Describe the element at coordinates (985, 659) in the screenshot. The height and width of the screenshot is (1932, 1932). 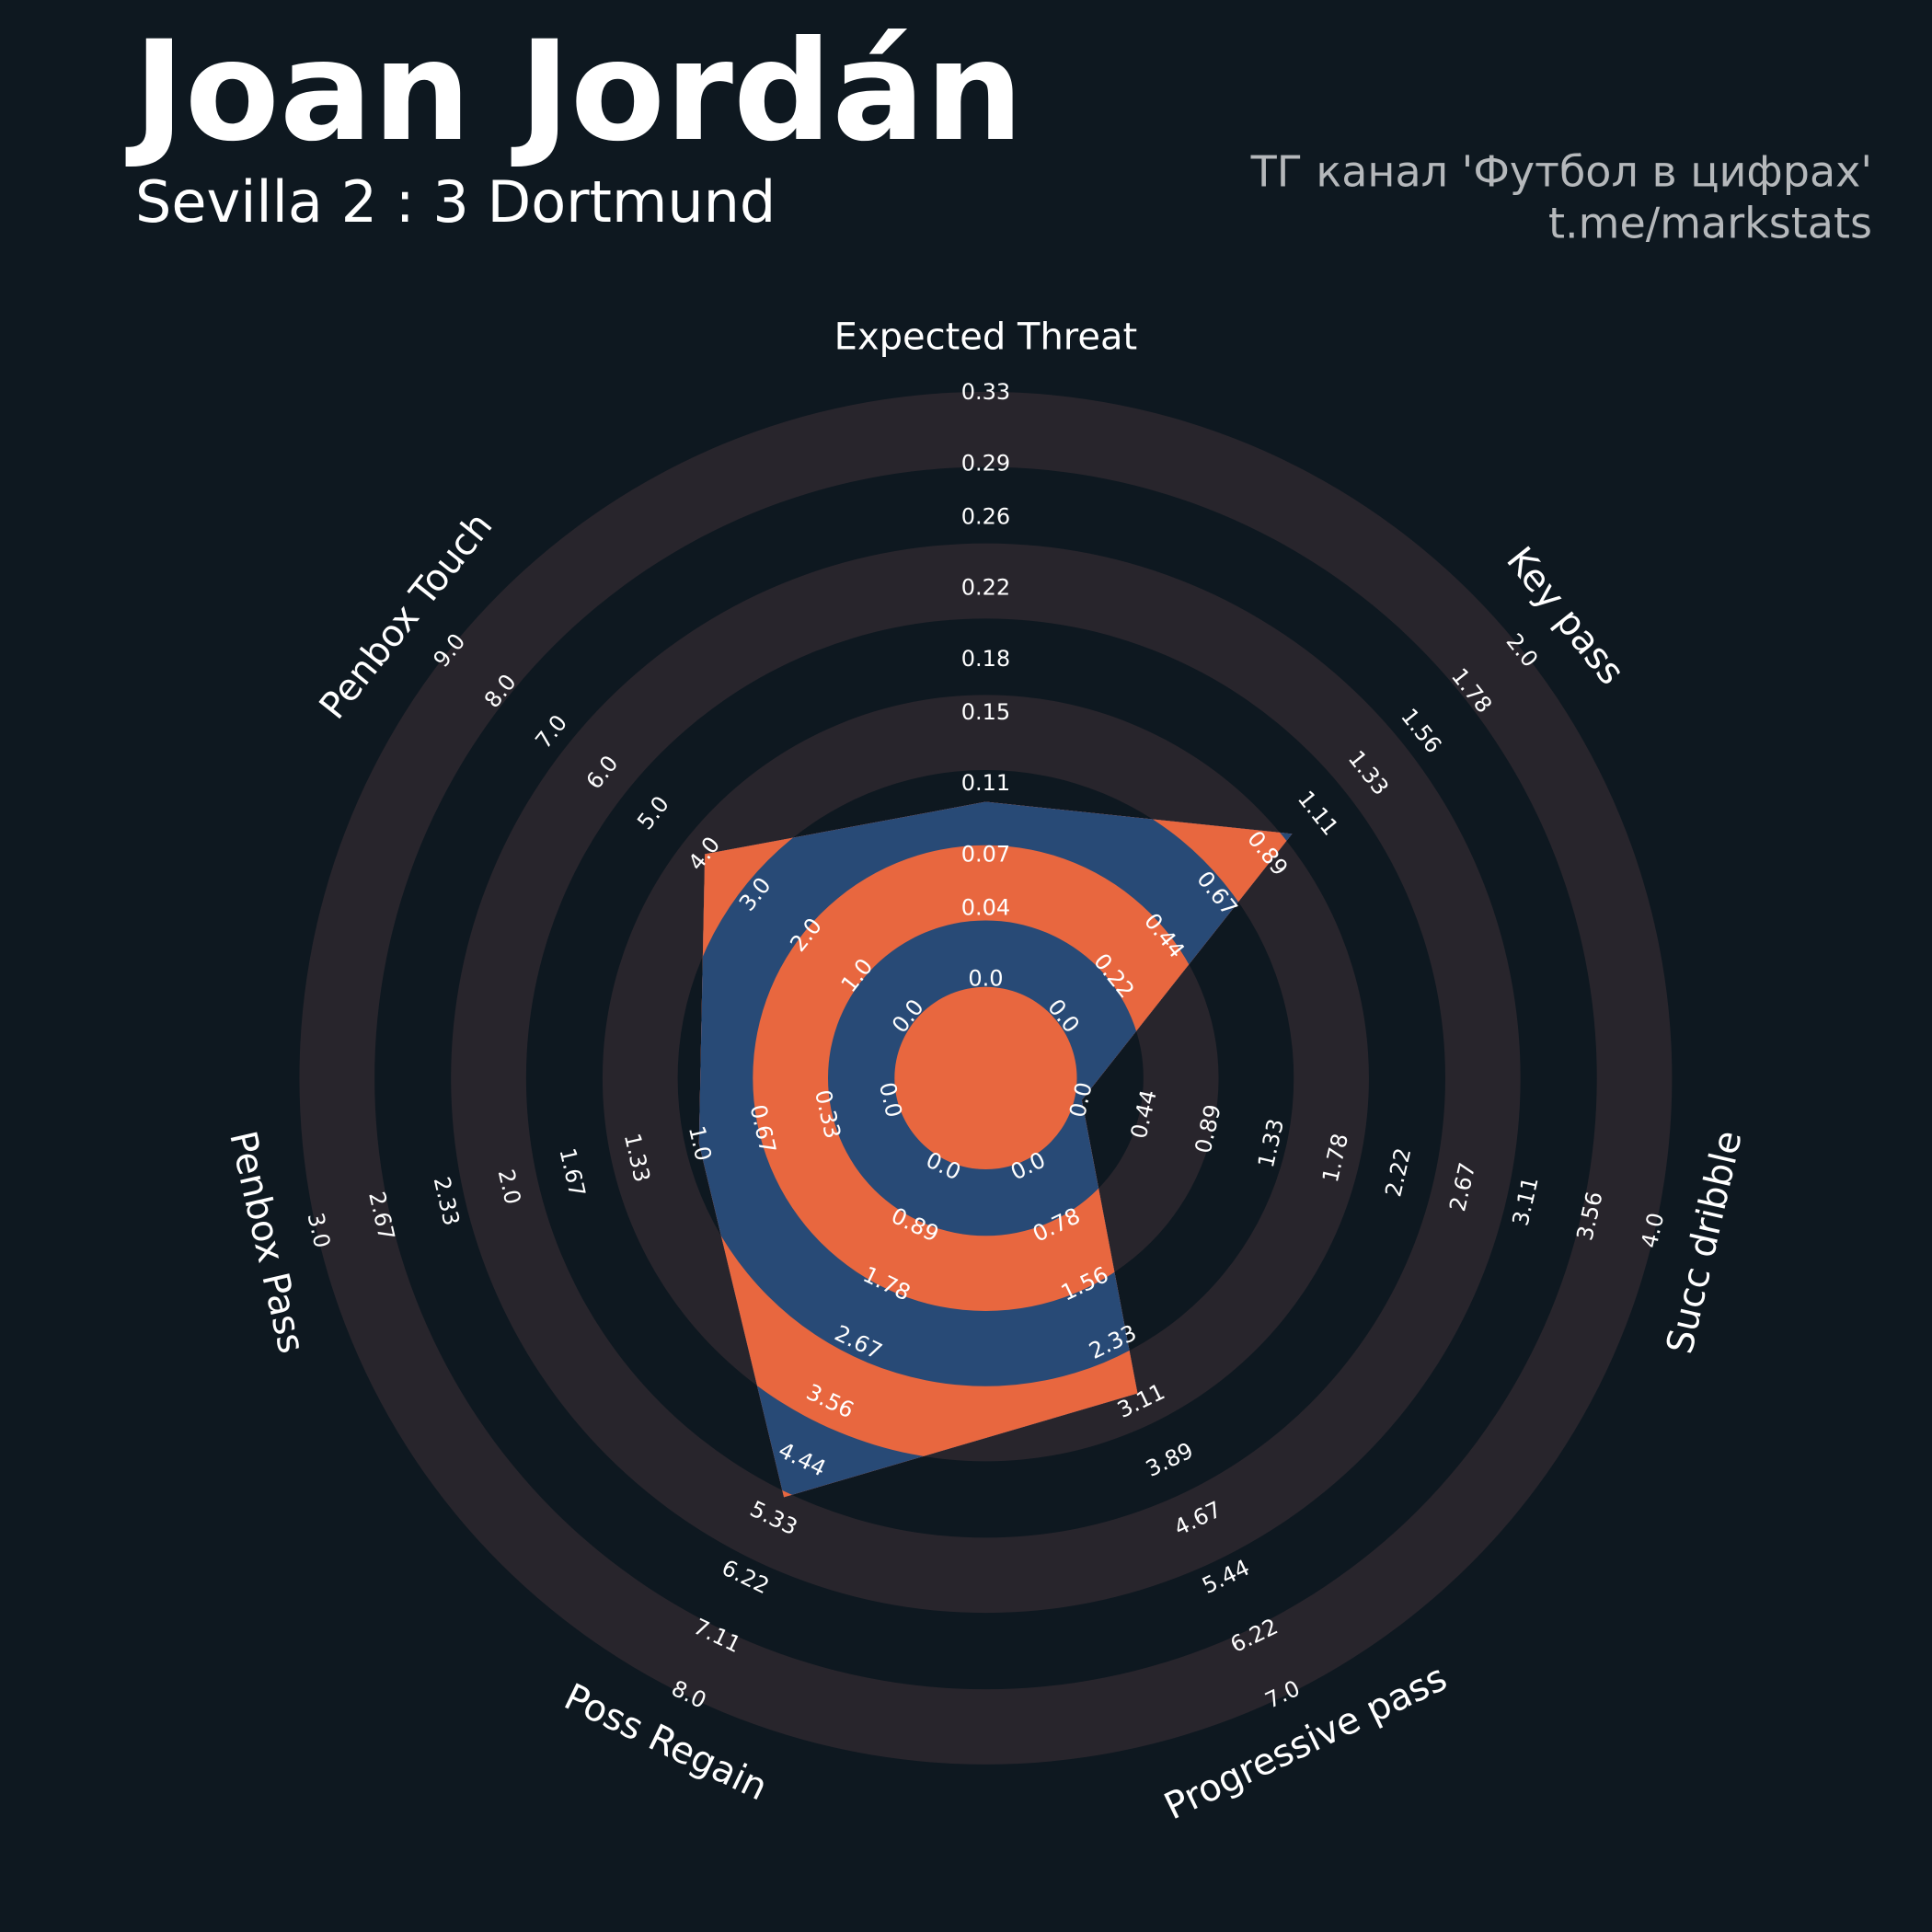
I see `tick-label: 0.18` at that location.